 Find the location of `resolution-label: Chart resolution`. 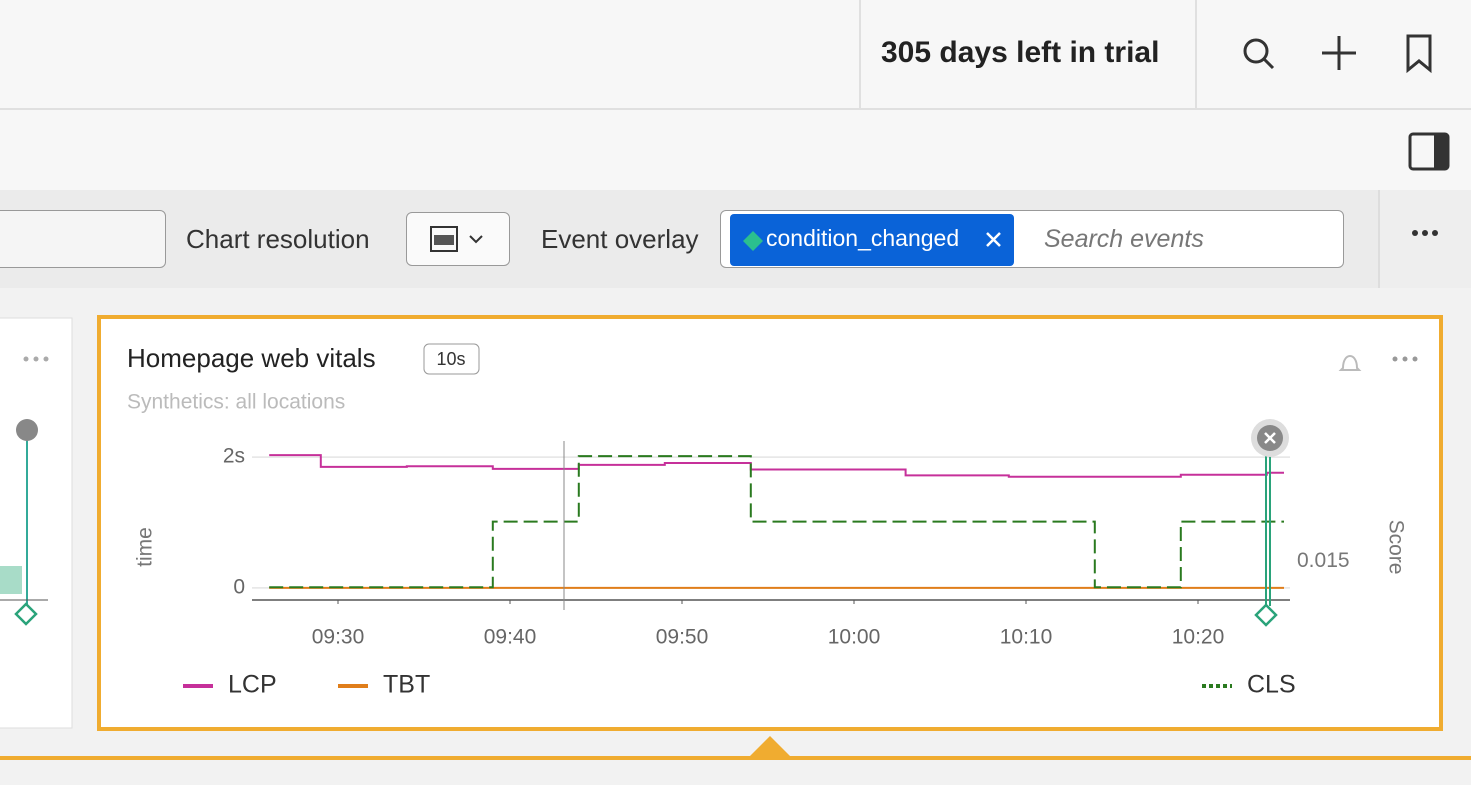

resolution-label: Chart resolution is located at coordinates (278, 239).